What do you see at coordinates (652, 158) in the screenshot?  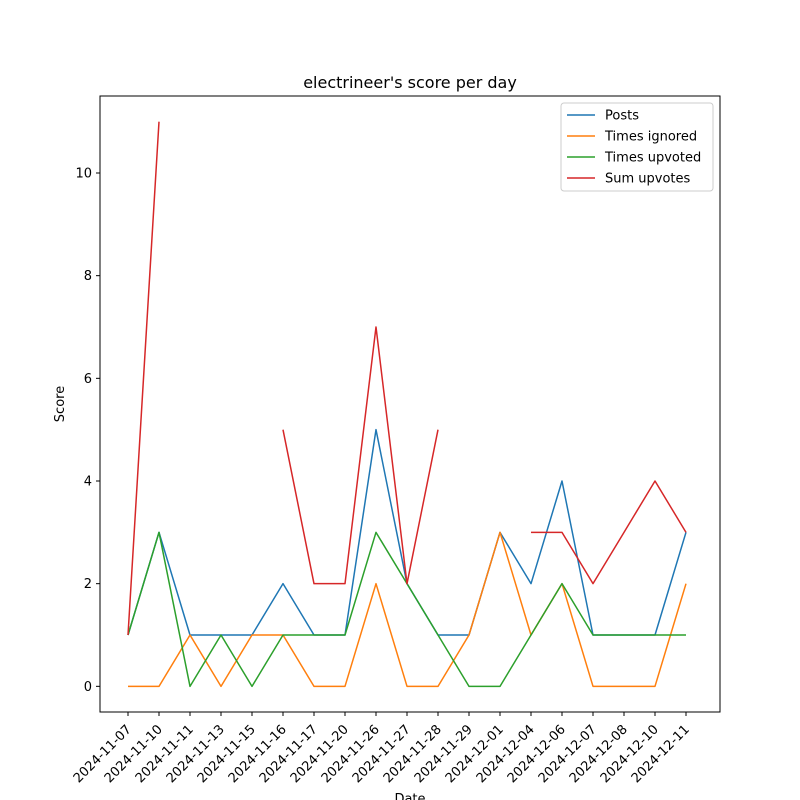 I see `legend-label: Times upvoted` at bounding box center [652, 158].